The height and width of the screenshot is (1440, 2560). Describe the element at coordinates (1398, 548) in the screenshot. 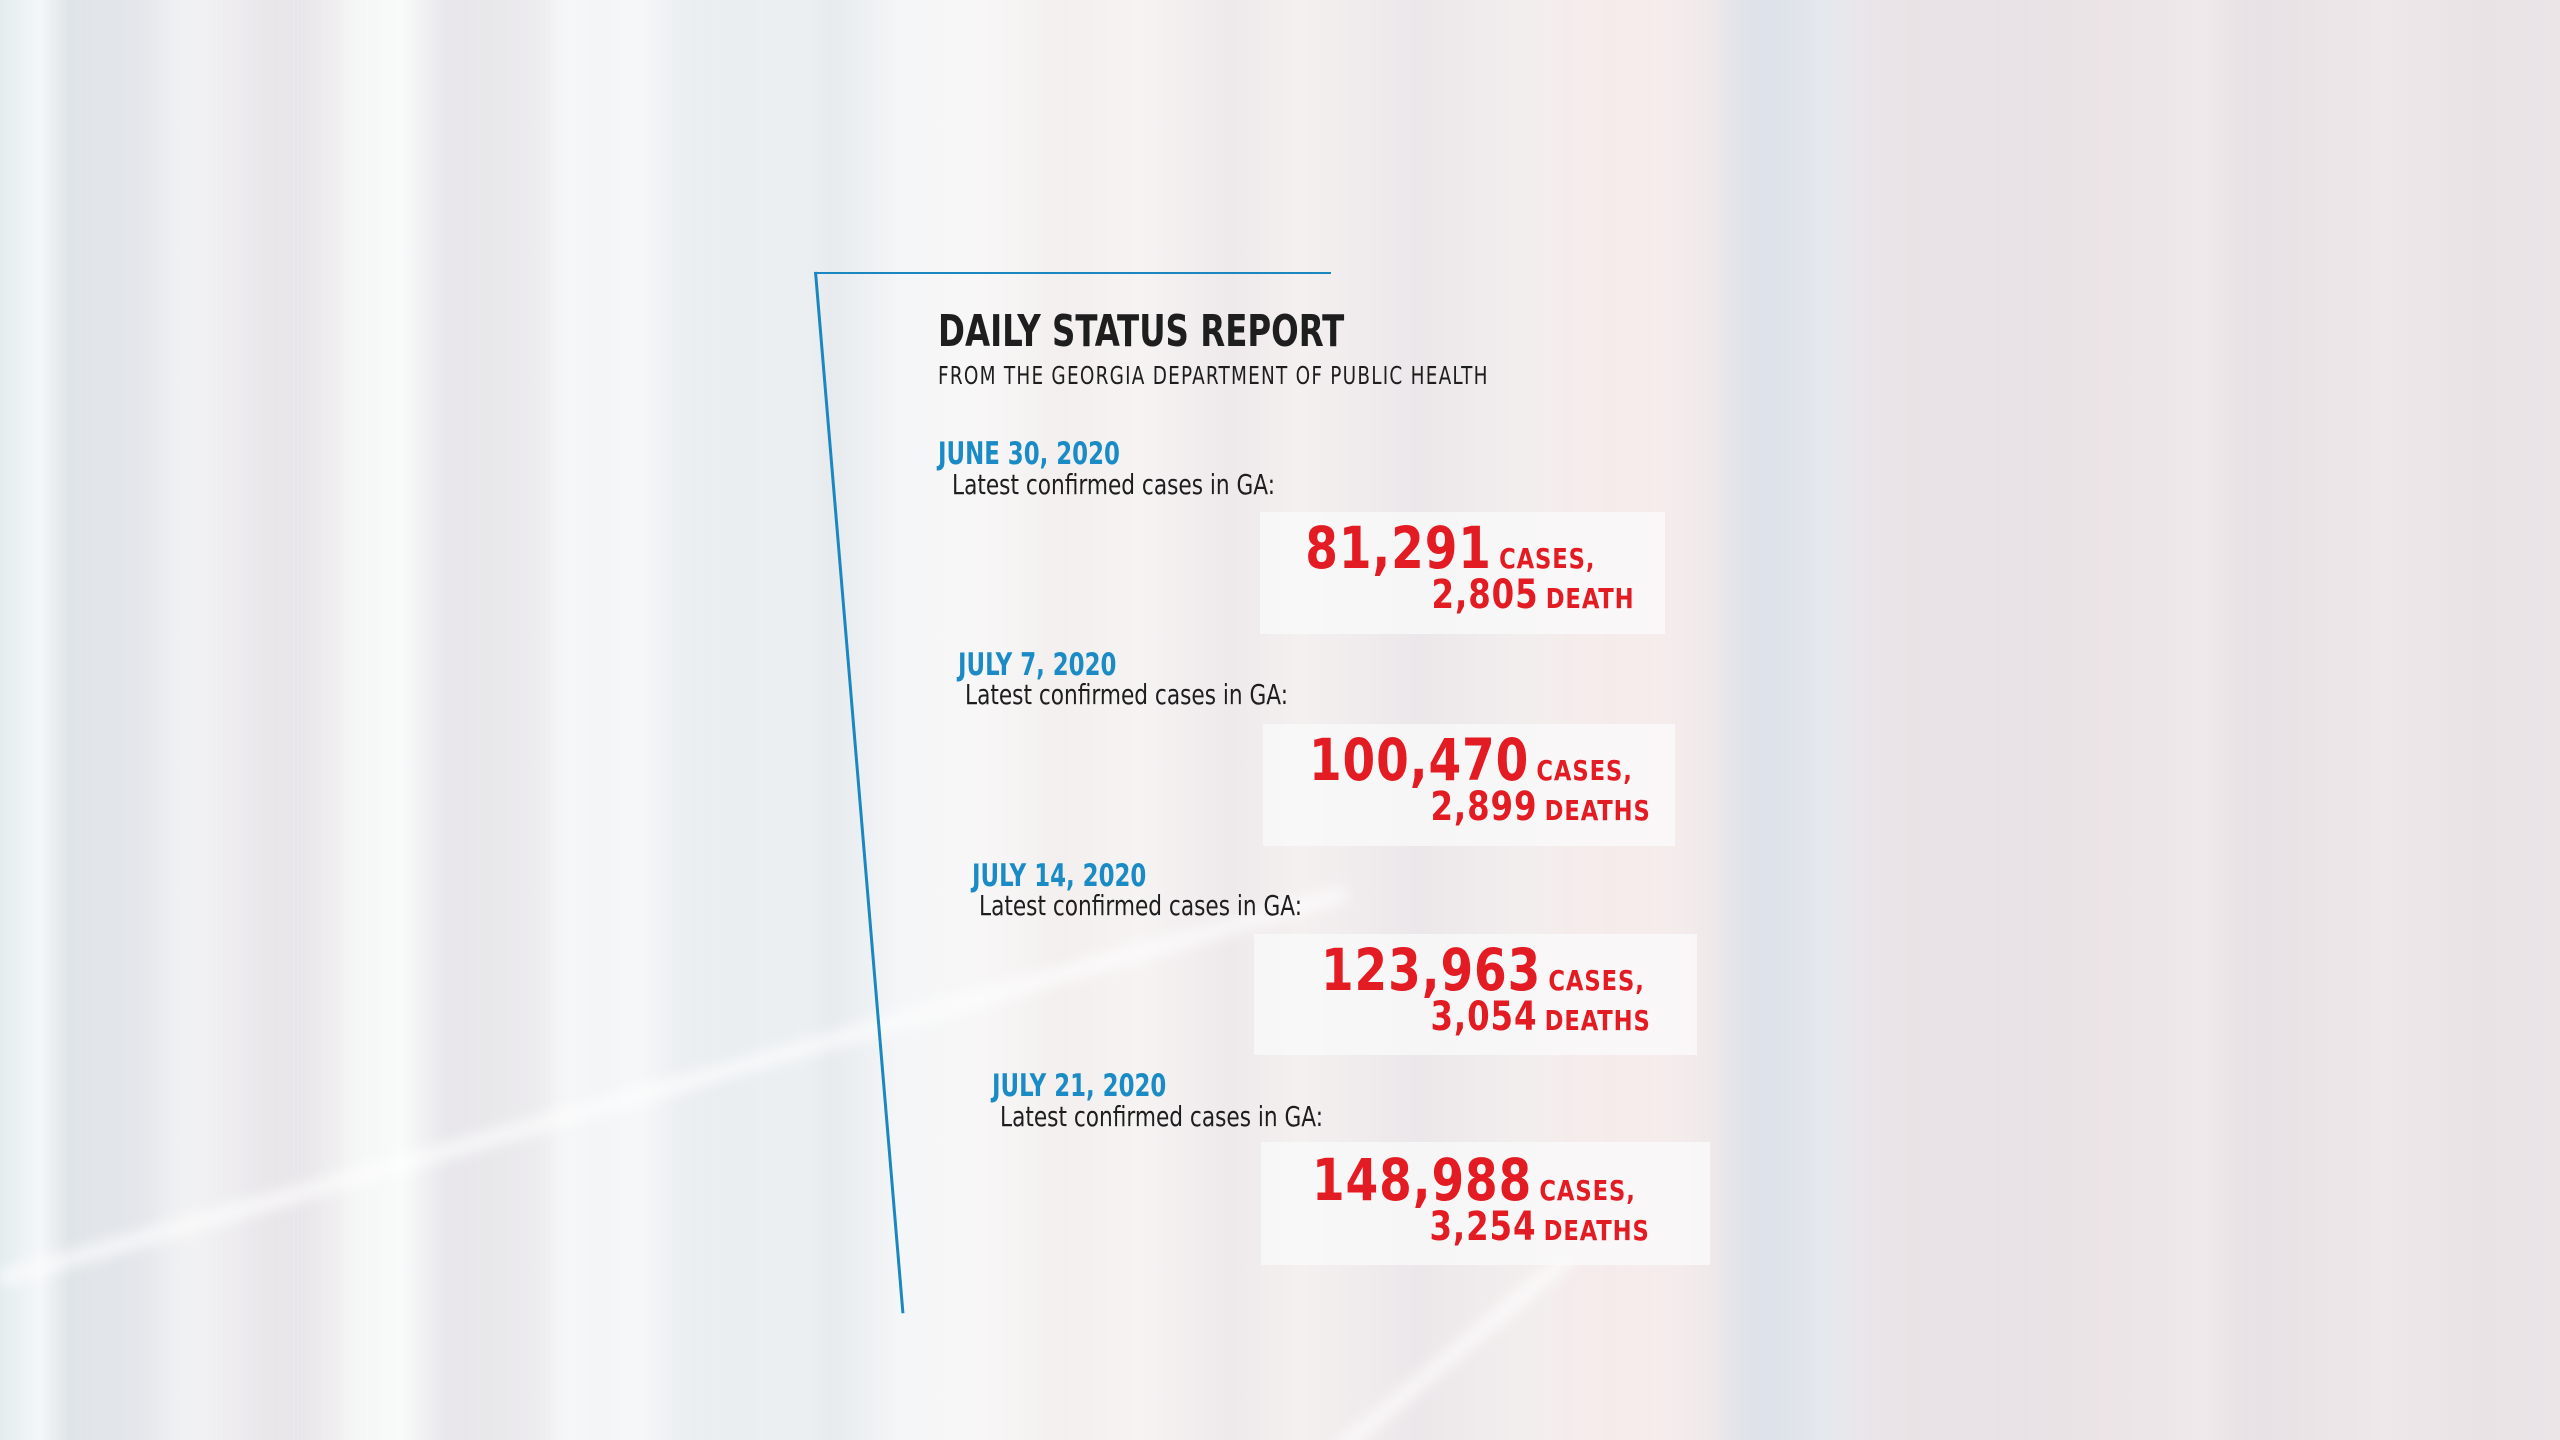

I see `cases-count: 81,291` at that location.